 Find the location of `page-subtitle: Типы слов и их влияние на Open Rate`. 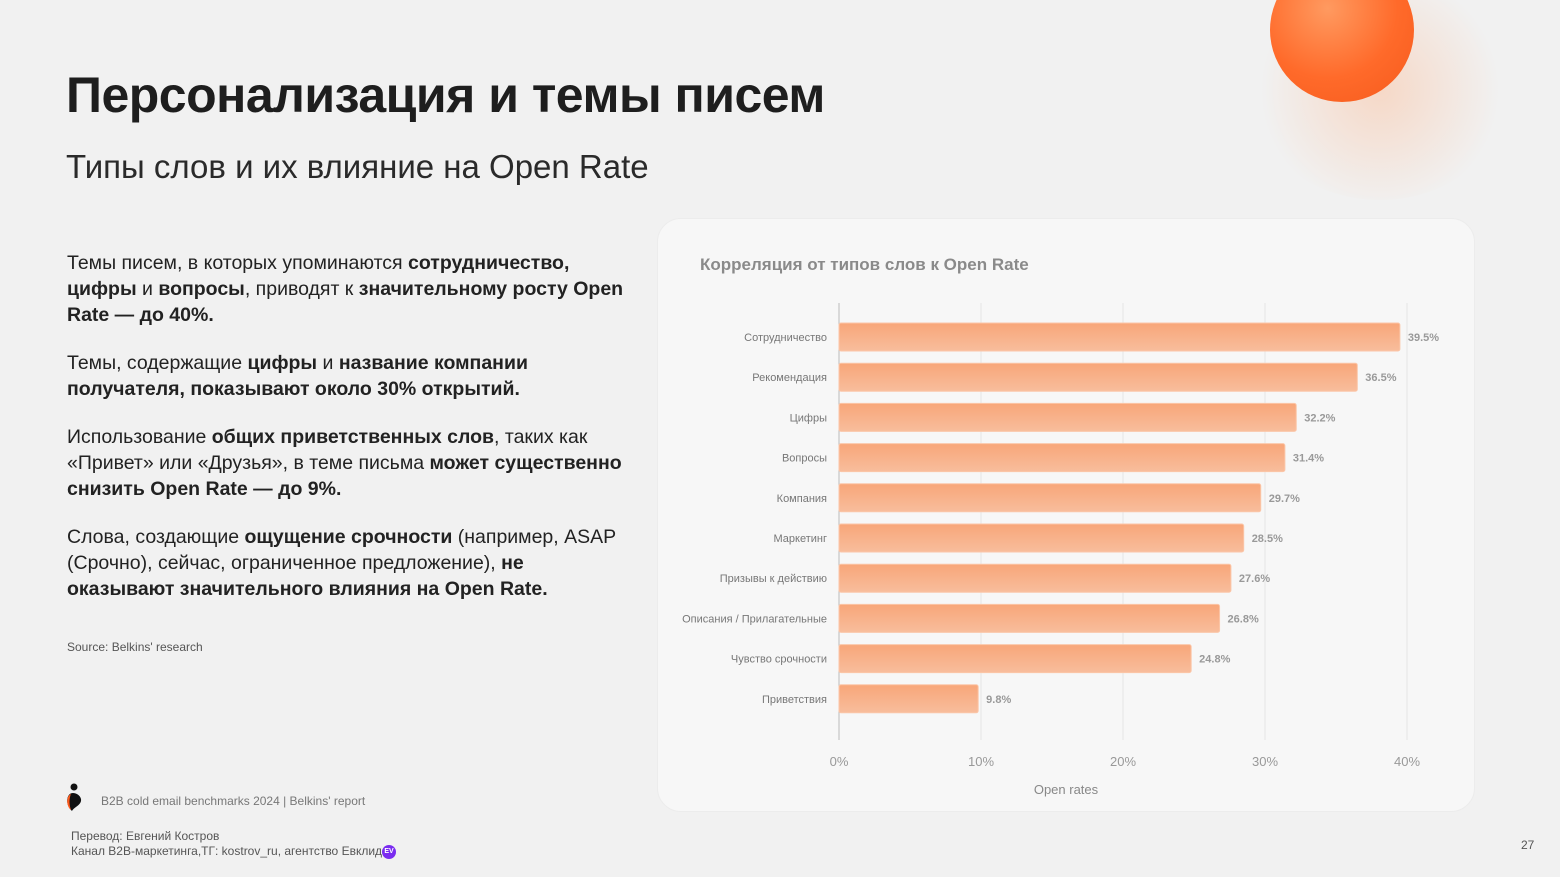

page-subtitle: Типы слов и их влияние на Open Rate is located at coordinates (357, 166).